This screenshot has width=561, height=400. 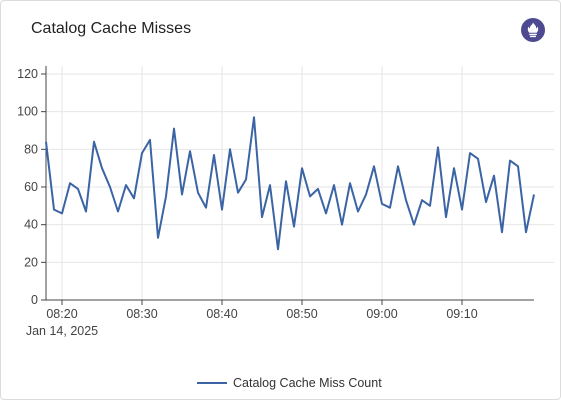 I want to click on x-tick-label: 08:30, so click(x=141, y=314).